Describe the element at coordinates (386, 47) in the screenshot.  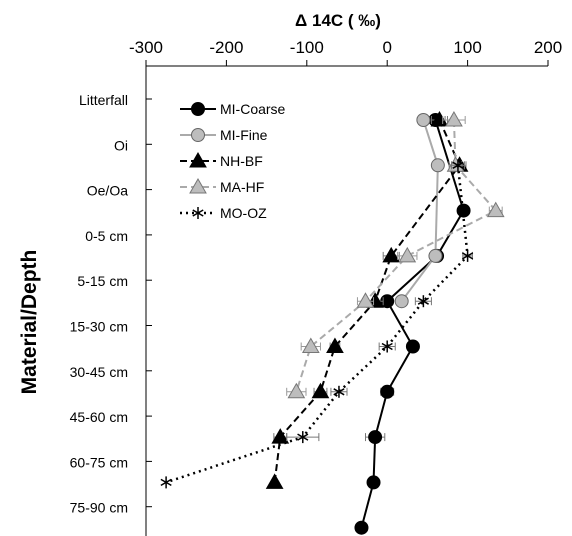
I see `x-tick-label: 0` at that location.